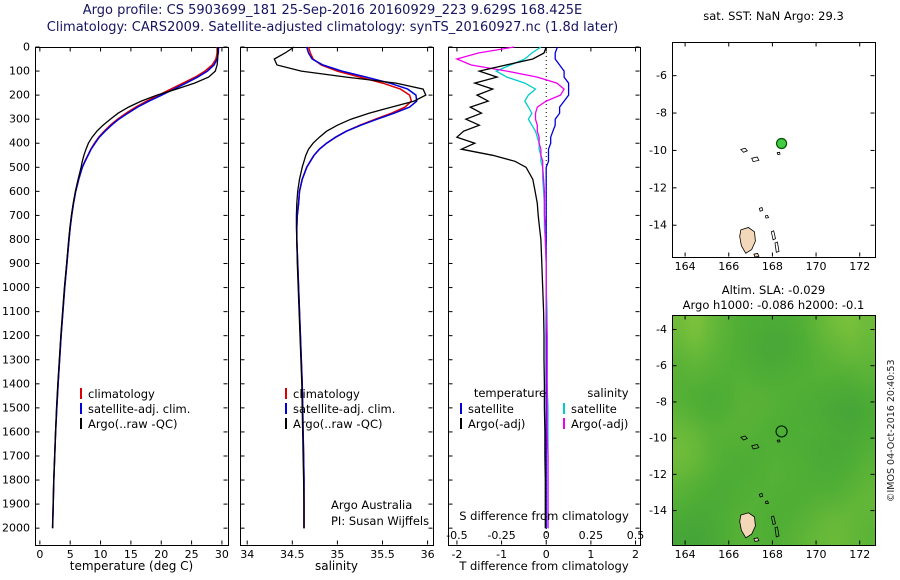  Describe the element at coordinates (16, 359) in the screenshot. I see `temperature_profile-ytick-label: 1300` at that location.